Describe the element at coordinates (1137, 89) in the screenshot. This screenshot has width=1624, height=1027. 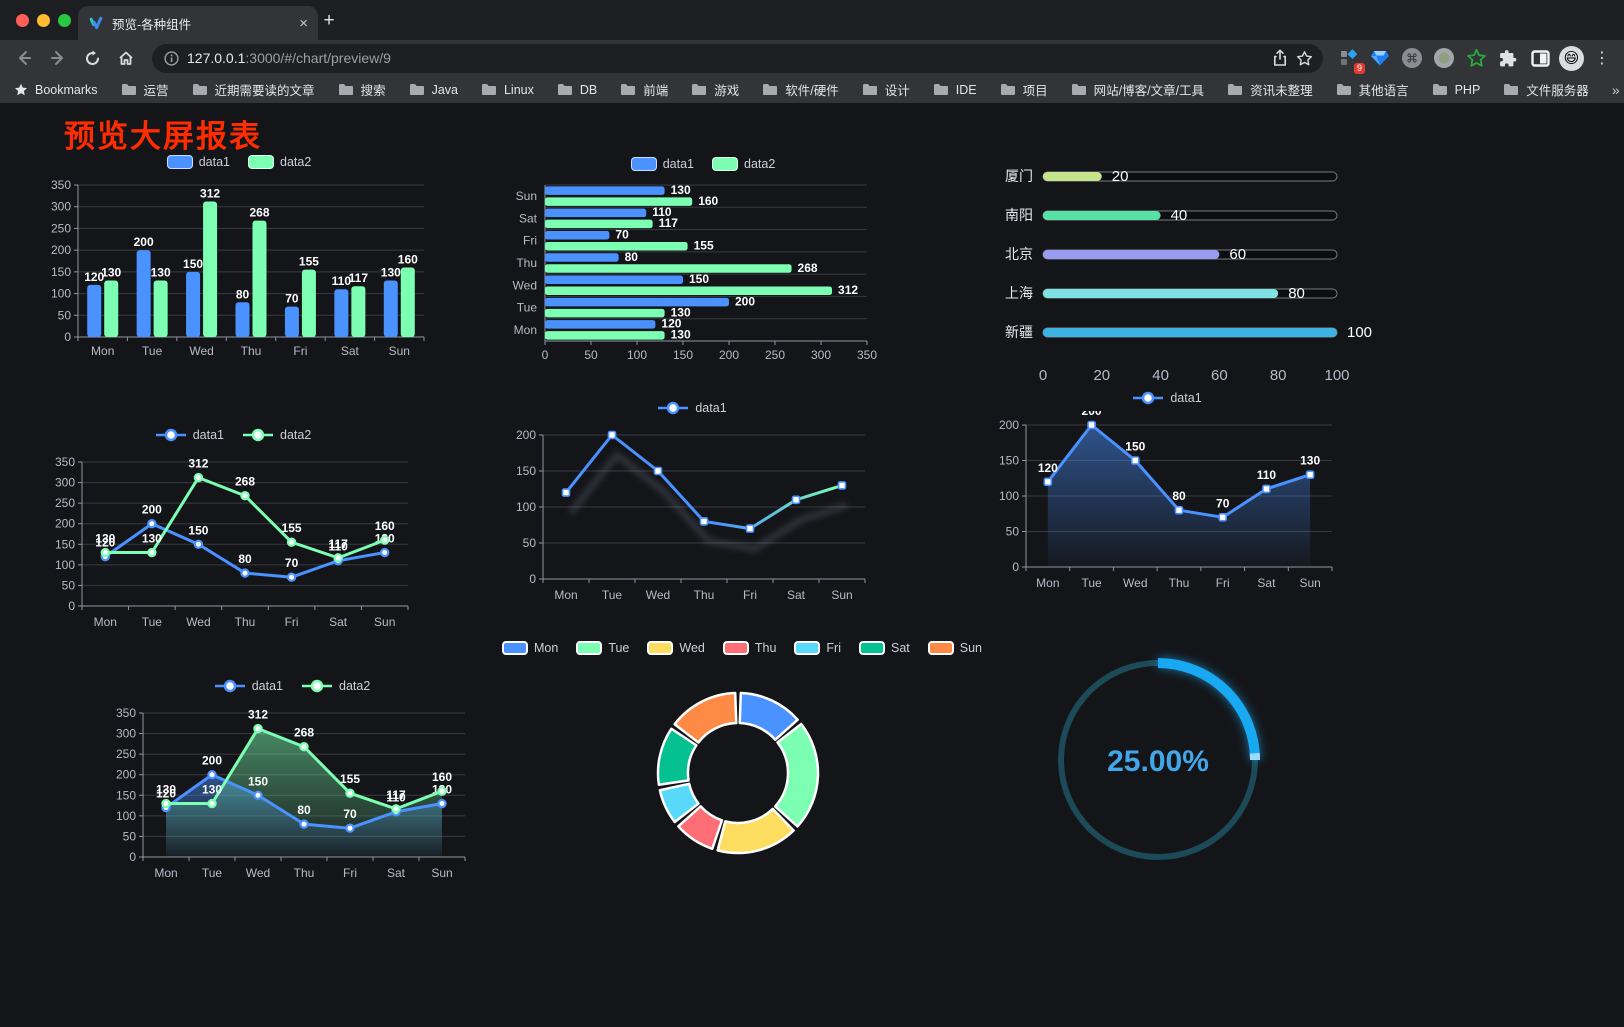
I see `bookmark-item: 网站/博客/文章/工具` at that location.